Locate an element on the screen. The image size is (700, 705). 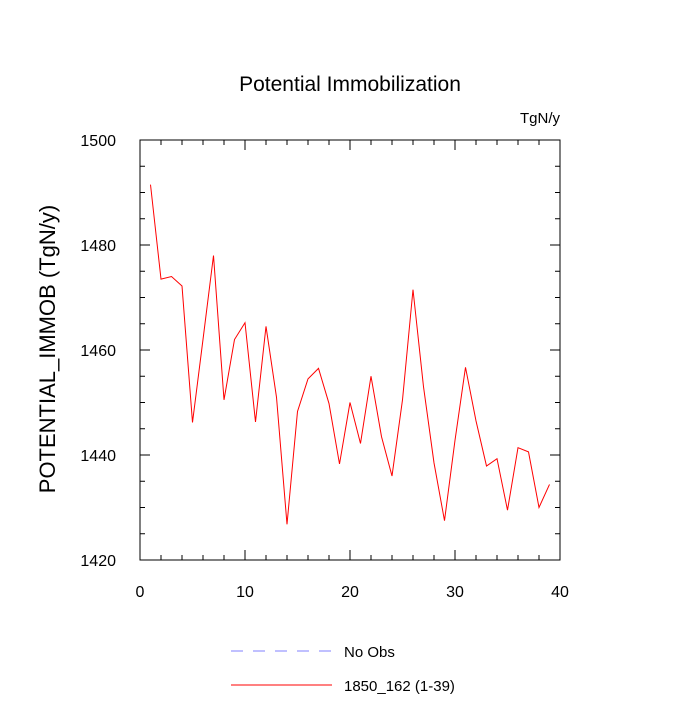
y-axis-label: POTENTIAL_IMMOB (TgN/y) is located at coordinates (47, 349).